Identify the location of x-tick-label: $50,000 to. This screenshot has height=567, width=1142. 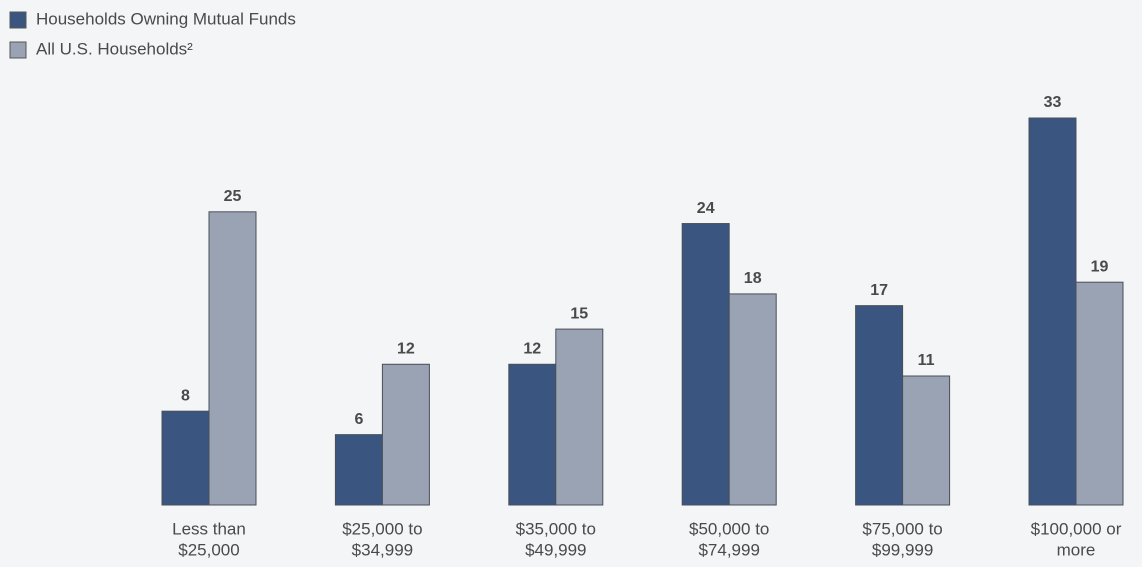
(729, 528).